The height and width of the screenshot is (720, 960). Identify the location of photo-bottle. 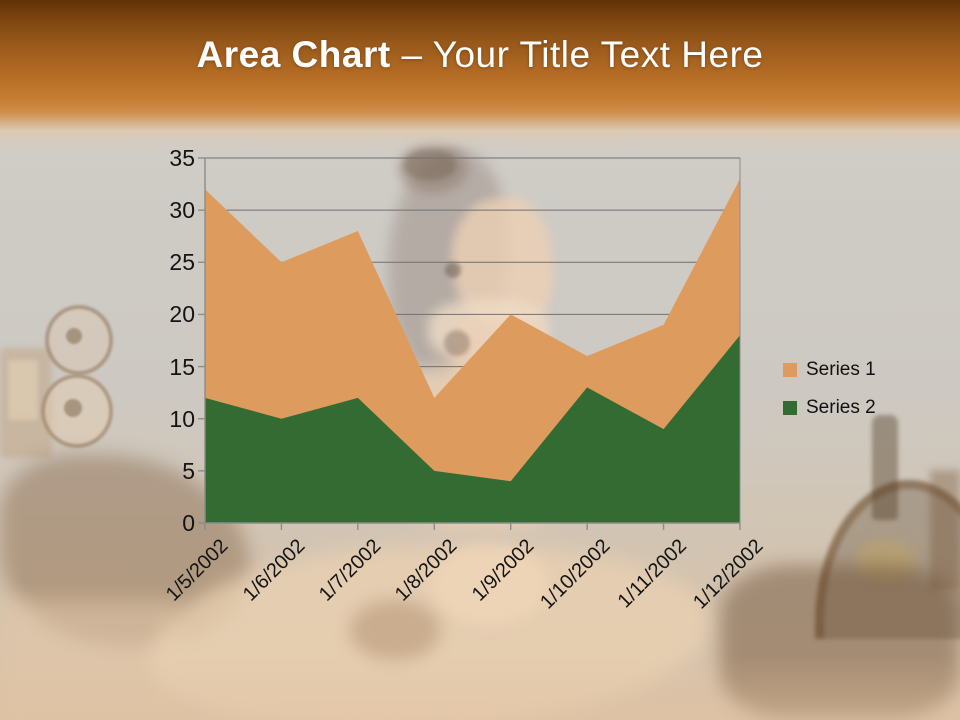
(885, 467).